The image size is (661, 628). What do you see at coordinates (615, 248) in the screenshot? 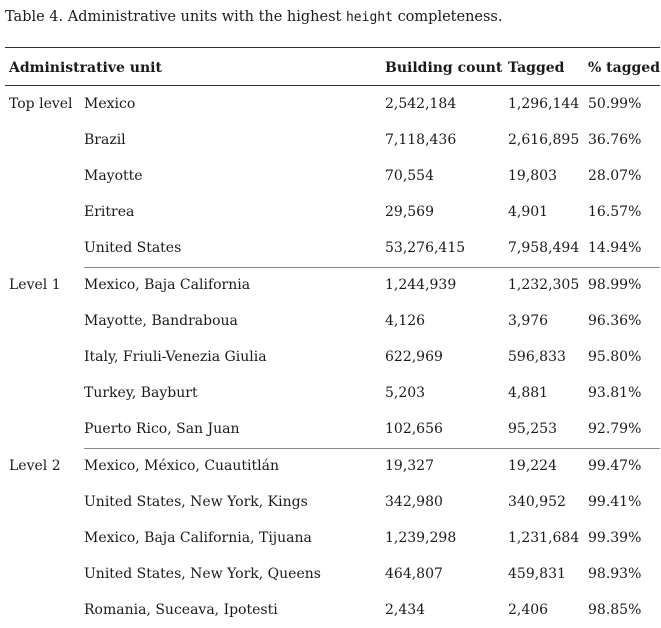
I see `cell-pct-tagged: 14.94%` at bounding box center [615, 248].